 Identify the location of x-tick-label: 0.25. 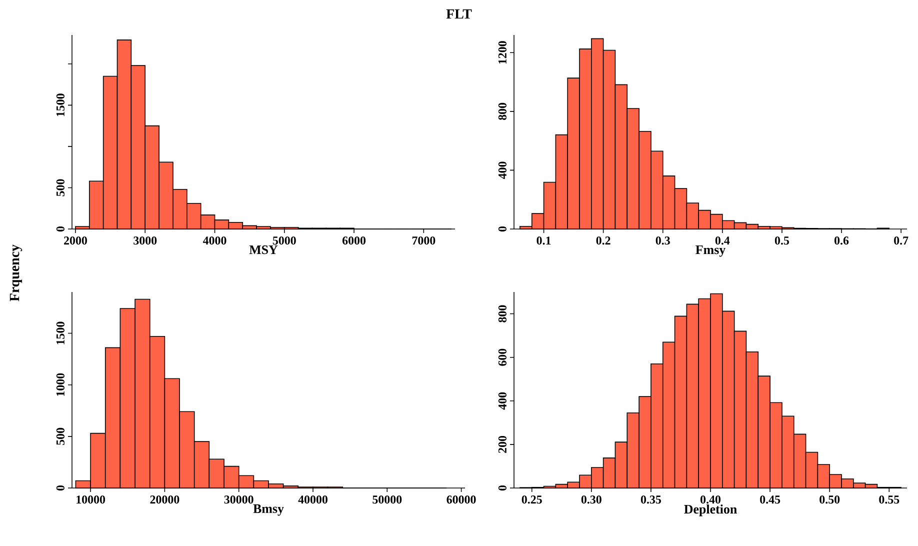
(532, 500).